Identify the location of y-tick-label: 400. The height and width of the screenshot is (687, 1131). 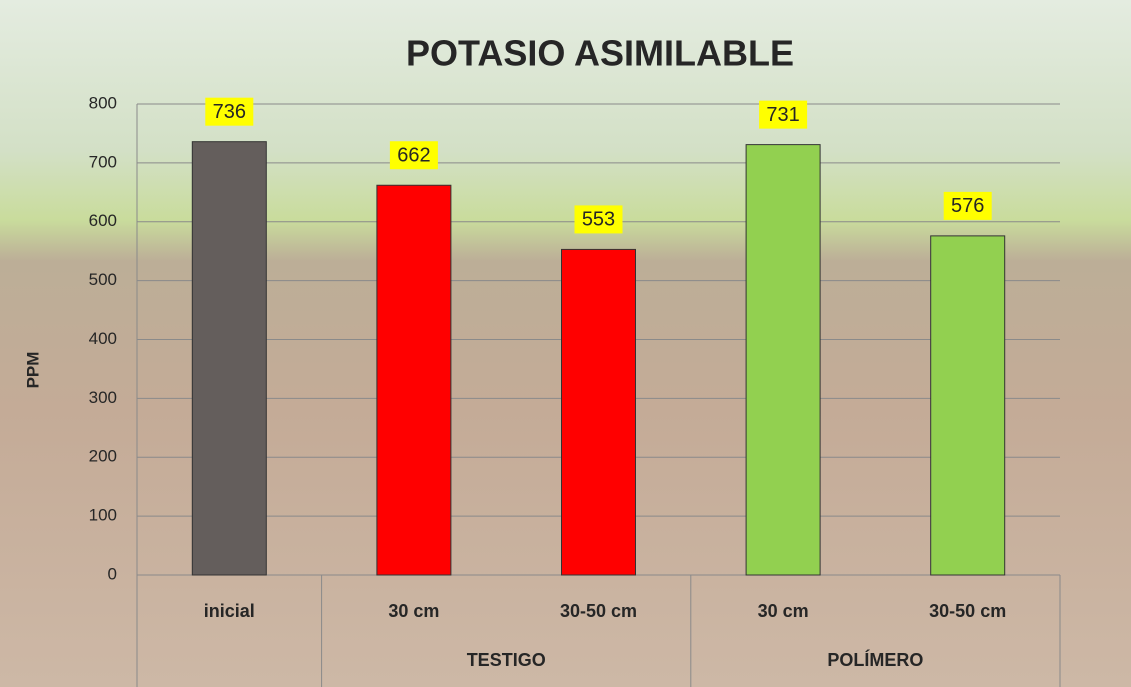
(103, 338).